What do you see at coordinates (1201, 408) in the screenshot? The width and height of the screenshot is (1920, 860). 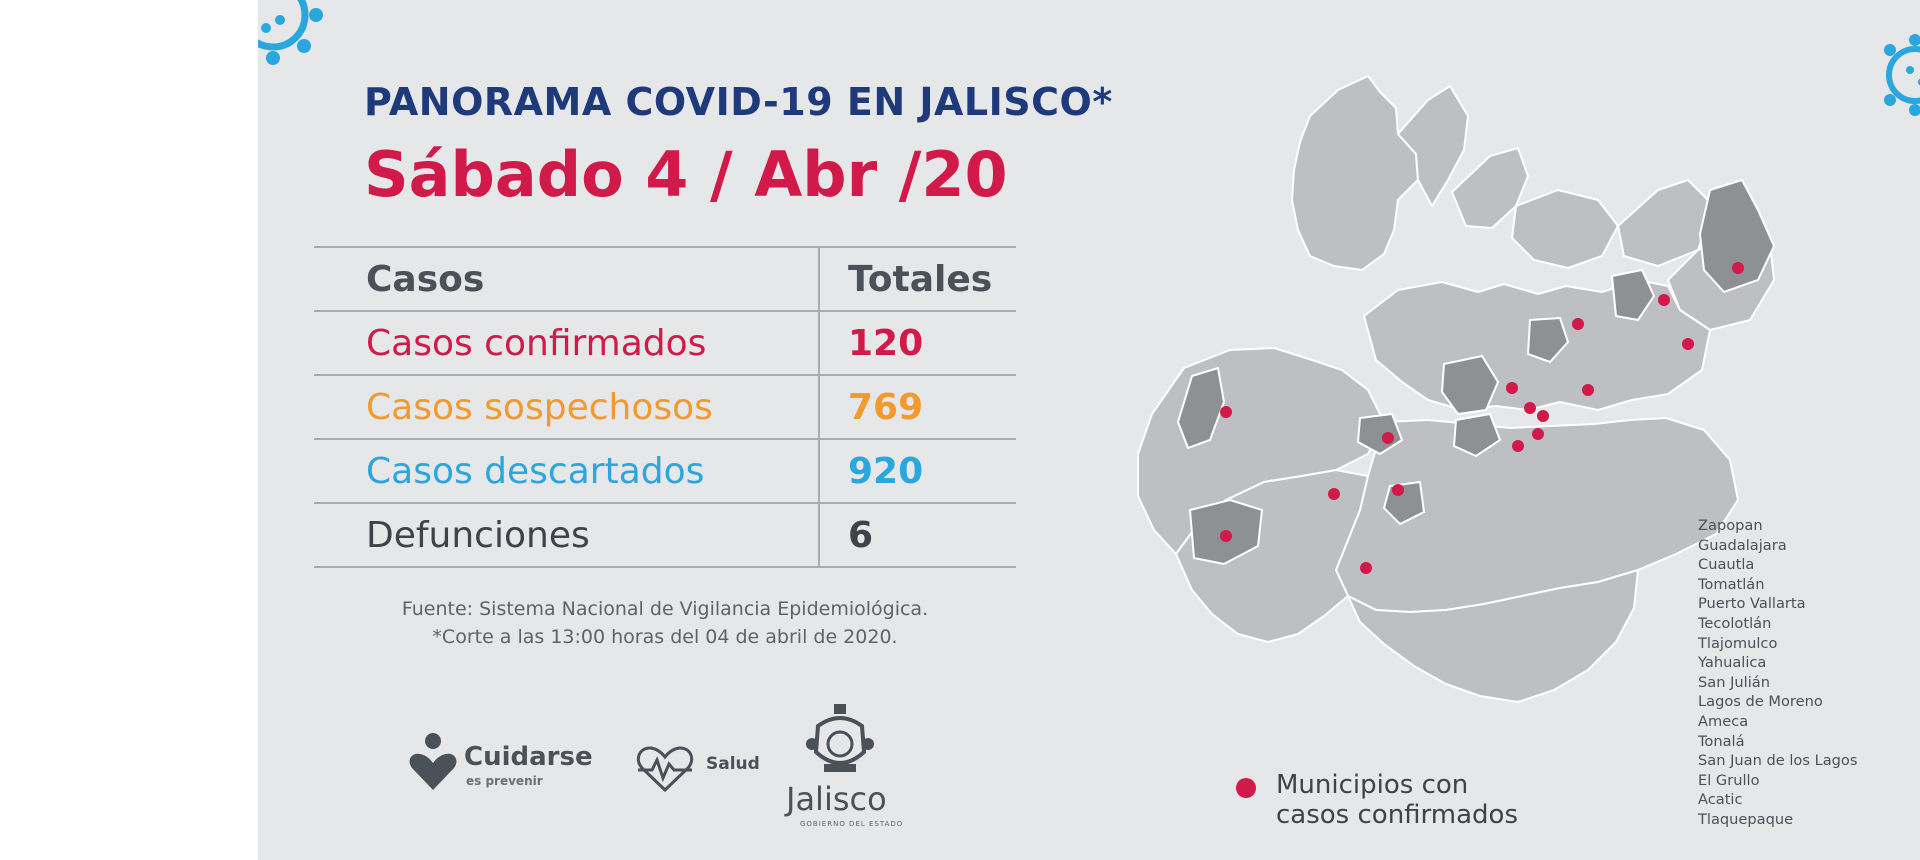 I see `map-highlight-puerto-vallarta` at bounding box center [1201, 408].